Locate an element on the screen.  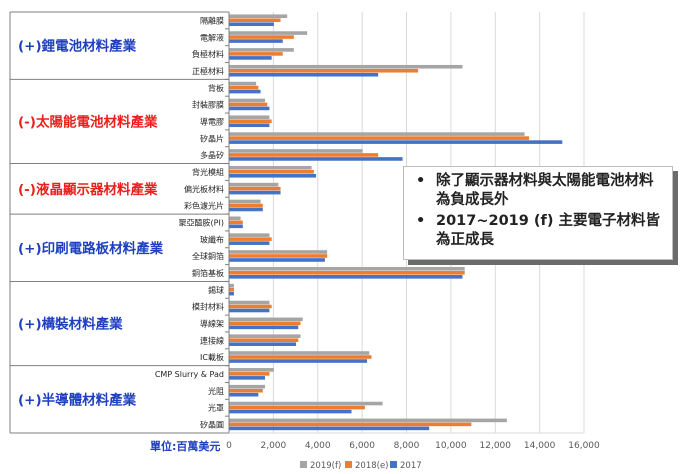
category-label: 電解液 is located at coordinates (212, 37).